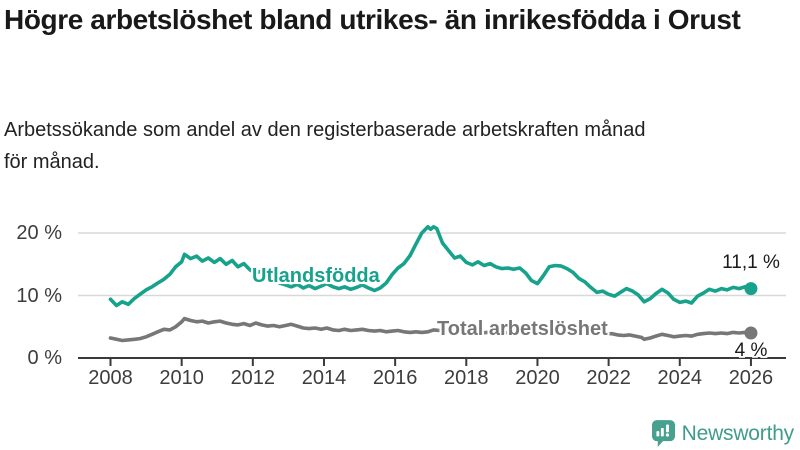 The height and width of the screenshot is (450, 800). I want to click on x-tick-label: 2012, so click(253, 378).